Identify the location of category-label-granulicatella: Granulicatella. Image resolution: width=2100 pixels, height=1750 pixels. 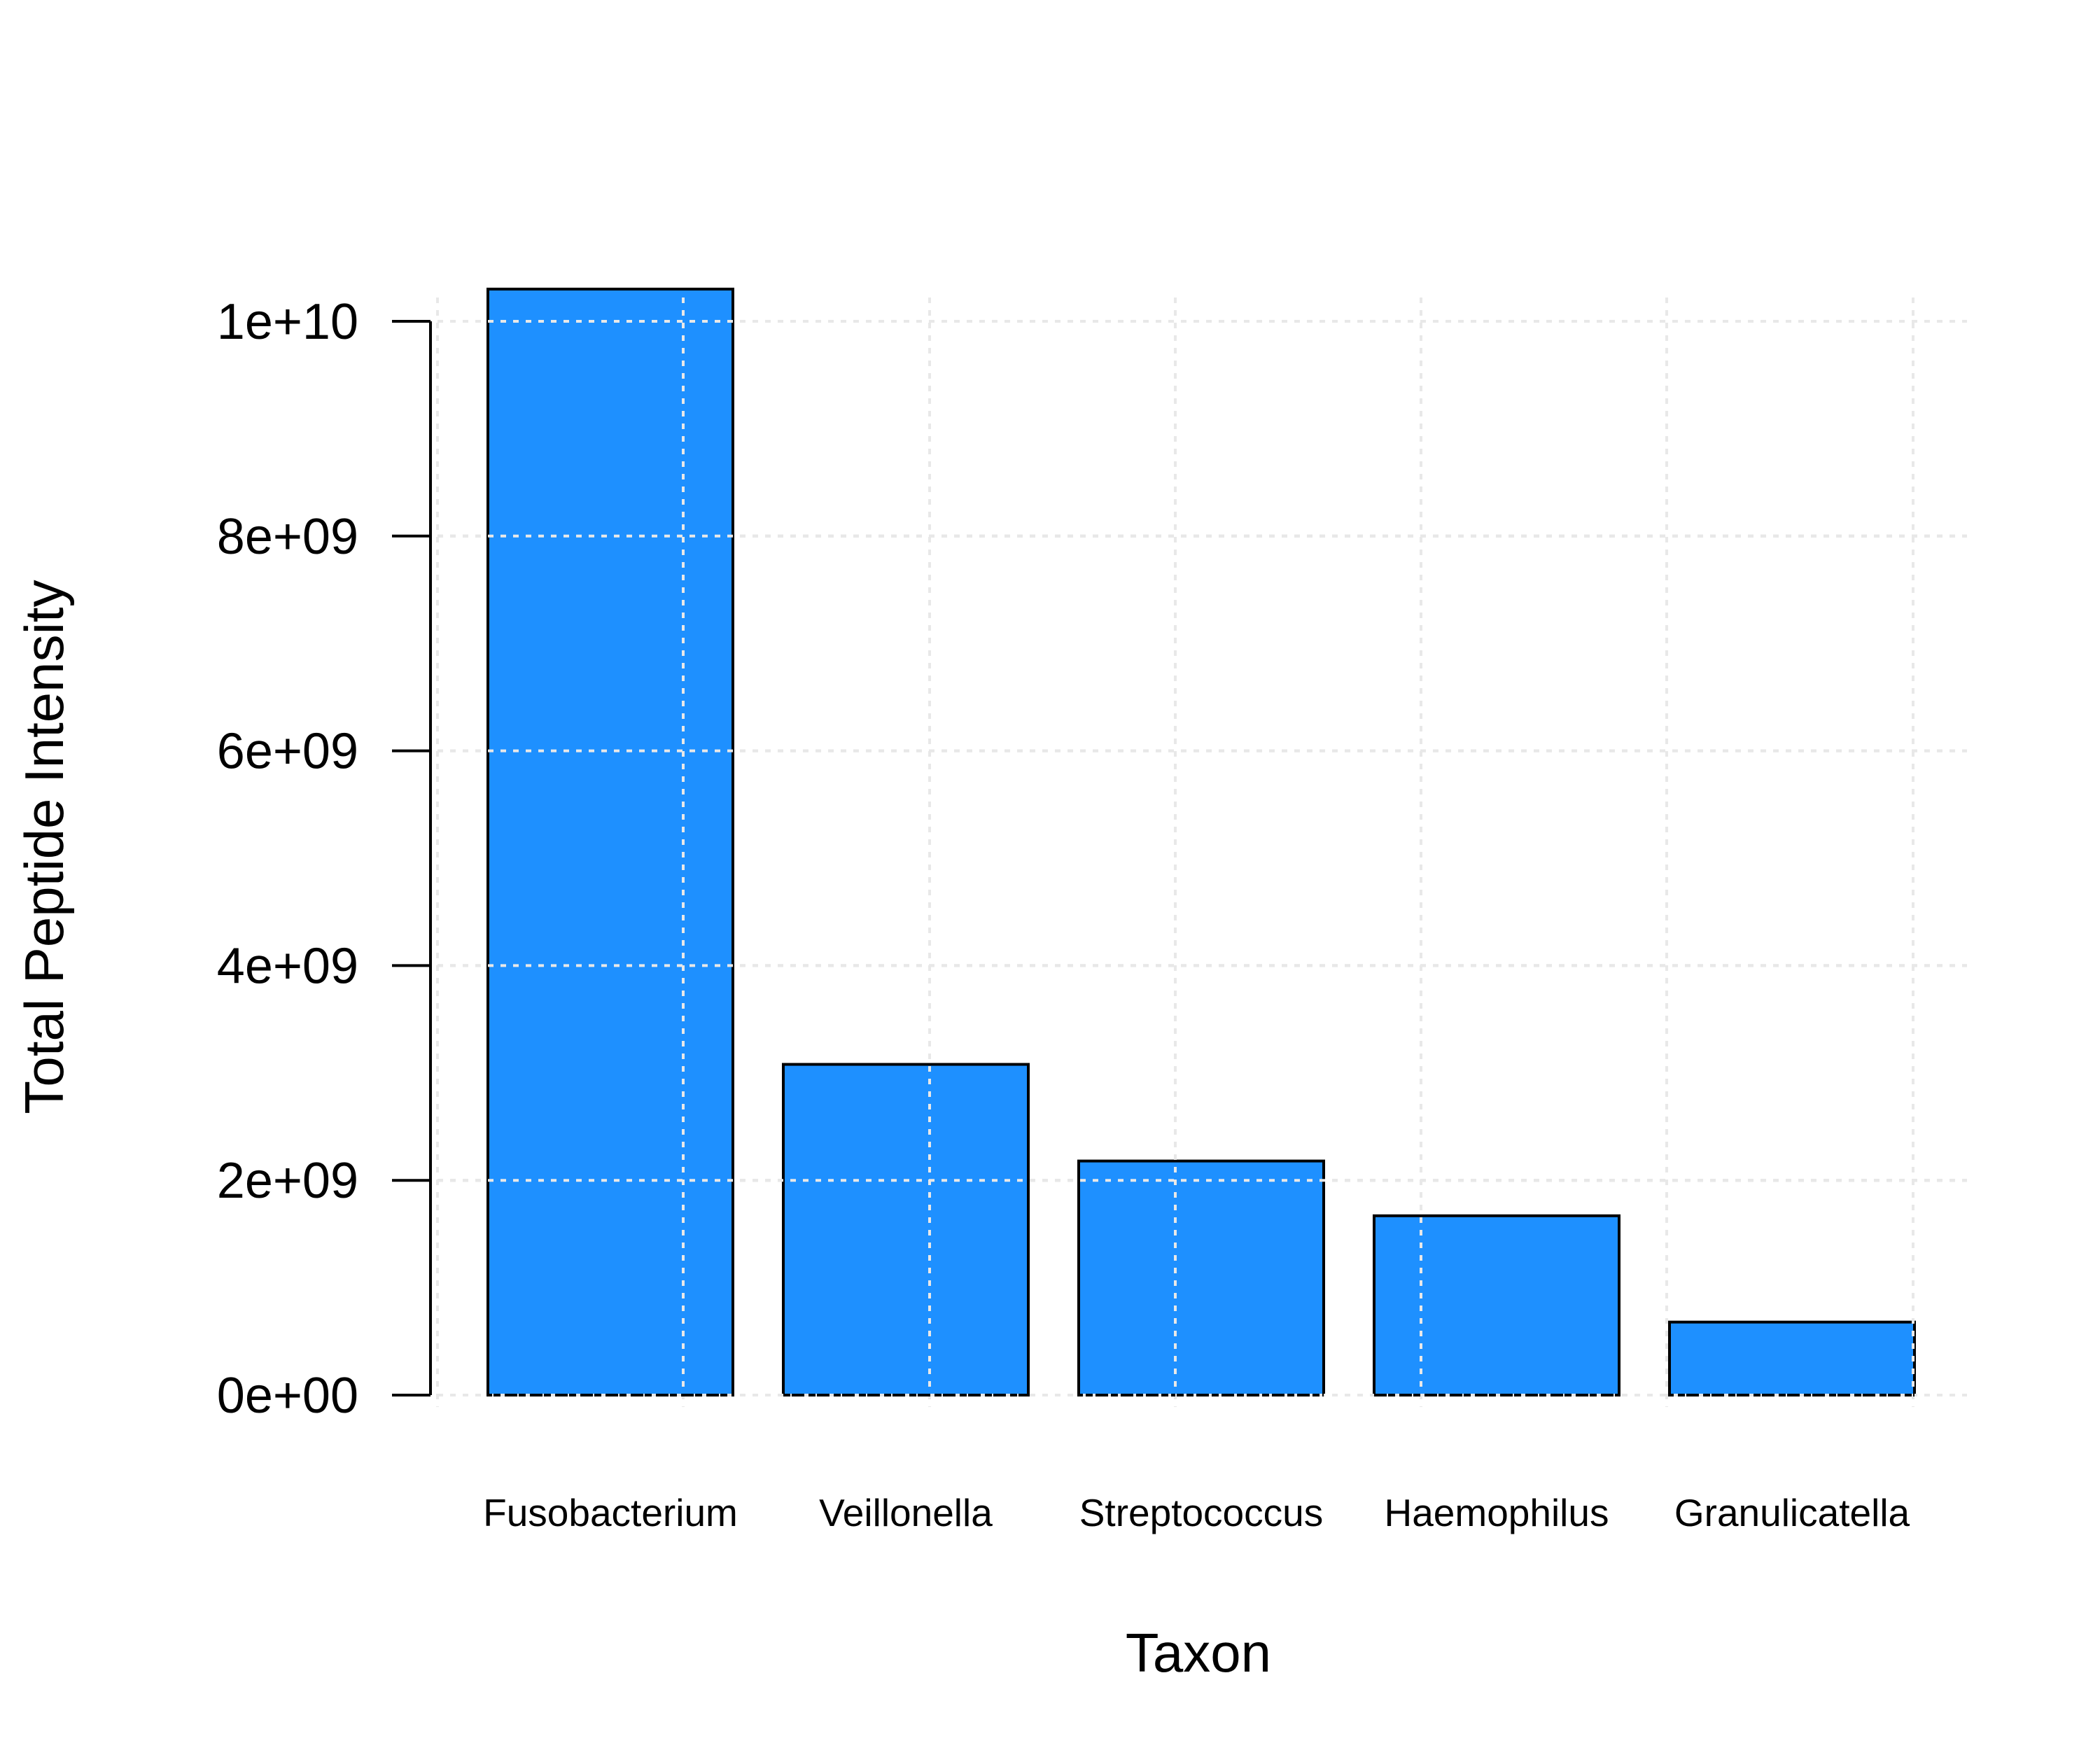
(1792, 1512).